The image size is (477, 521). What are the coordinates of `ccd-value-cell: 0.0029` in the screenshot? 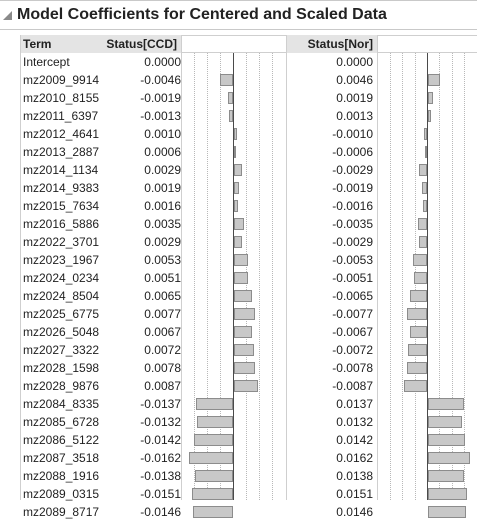 It's located at (162, 170).